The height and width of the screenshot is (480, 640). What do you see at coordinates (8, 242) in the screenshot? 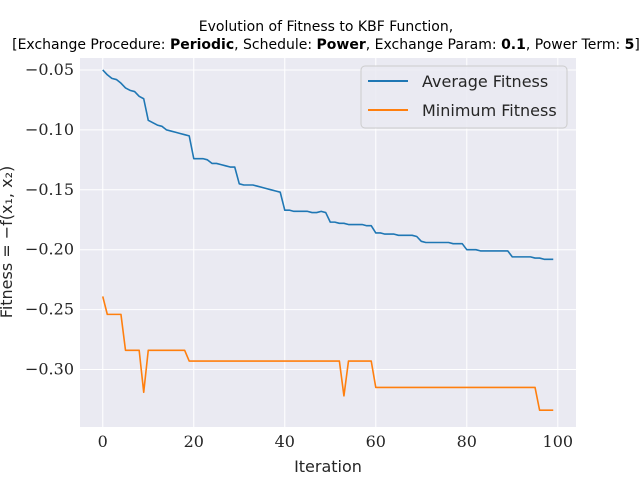
I see `y-axis-label: Fitness = −f(x₁, x₂)` at bounding box center [8, 242].